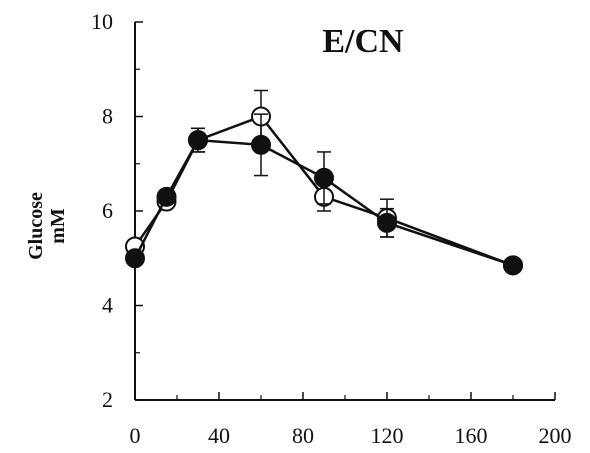 This screenshot has height=453, width=590. What do you see at coordinates (135, 435) in the screenshot?
I see `x-tick-label: 0` at bounding box center [135, 435].